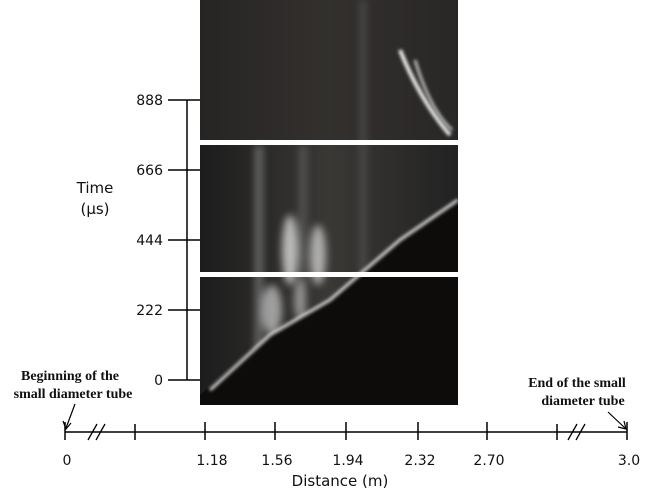 This screenshot has width=653, height=492. What do you see at coordinates (73, 394) in the screenshot?
I see `annotation: small diameter tube` at bounding box center [73, 394].